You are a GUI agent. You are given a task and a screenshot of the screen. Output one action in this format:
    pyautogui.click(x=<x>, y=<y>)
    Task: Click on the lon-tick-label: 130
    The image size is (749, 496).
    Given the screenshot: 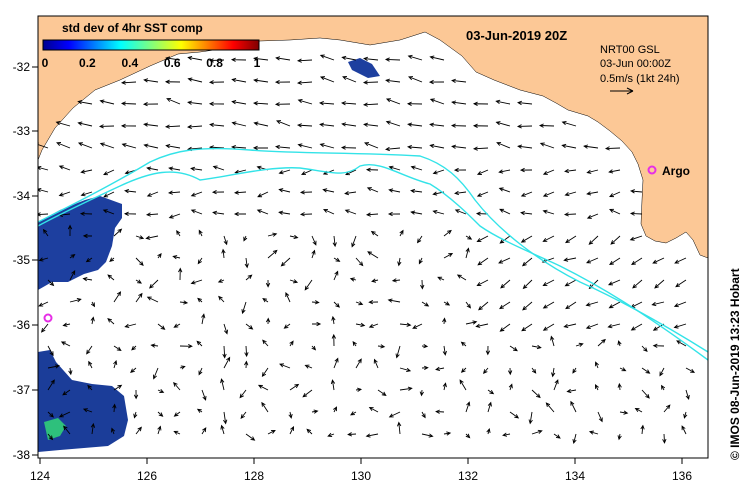 What is the action you would take?
    pyautogui.click(x=361, y=476)
    